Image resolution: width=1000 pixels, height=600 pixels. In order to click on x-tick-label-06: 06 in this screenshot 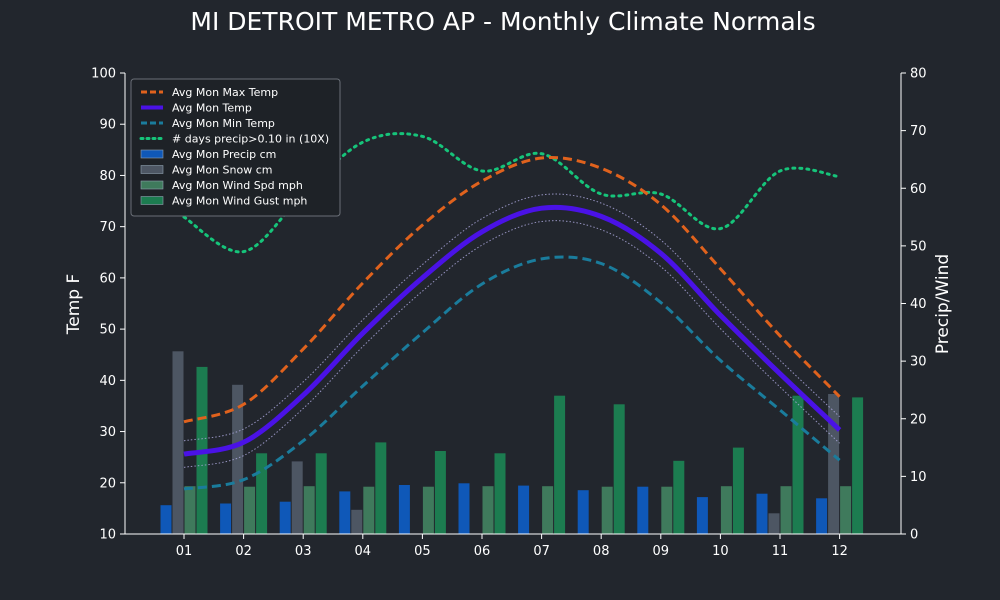, I will do `click(482, 551)`.